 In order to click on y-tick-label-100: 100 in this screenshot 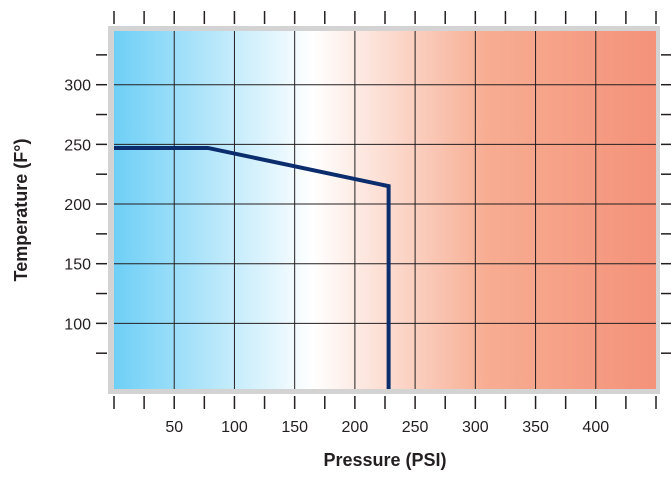, I will do `click(77, 324)`.